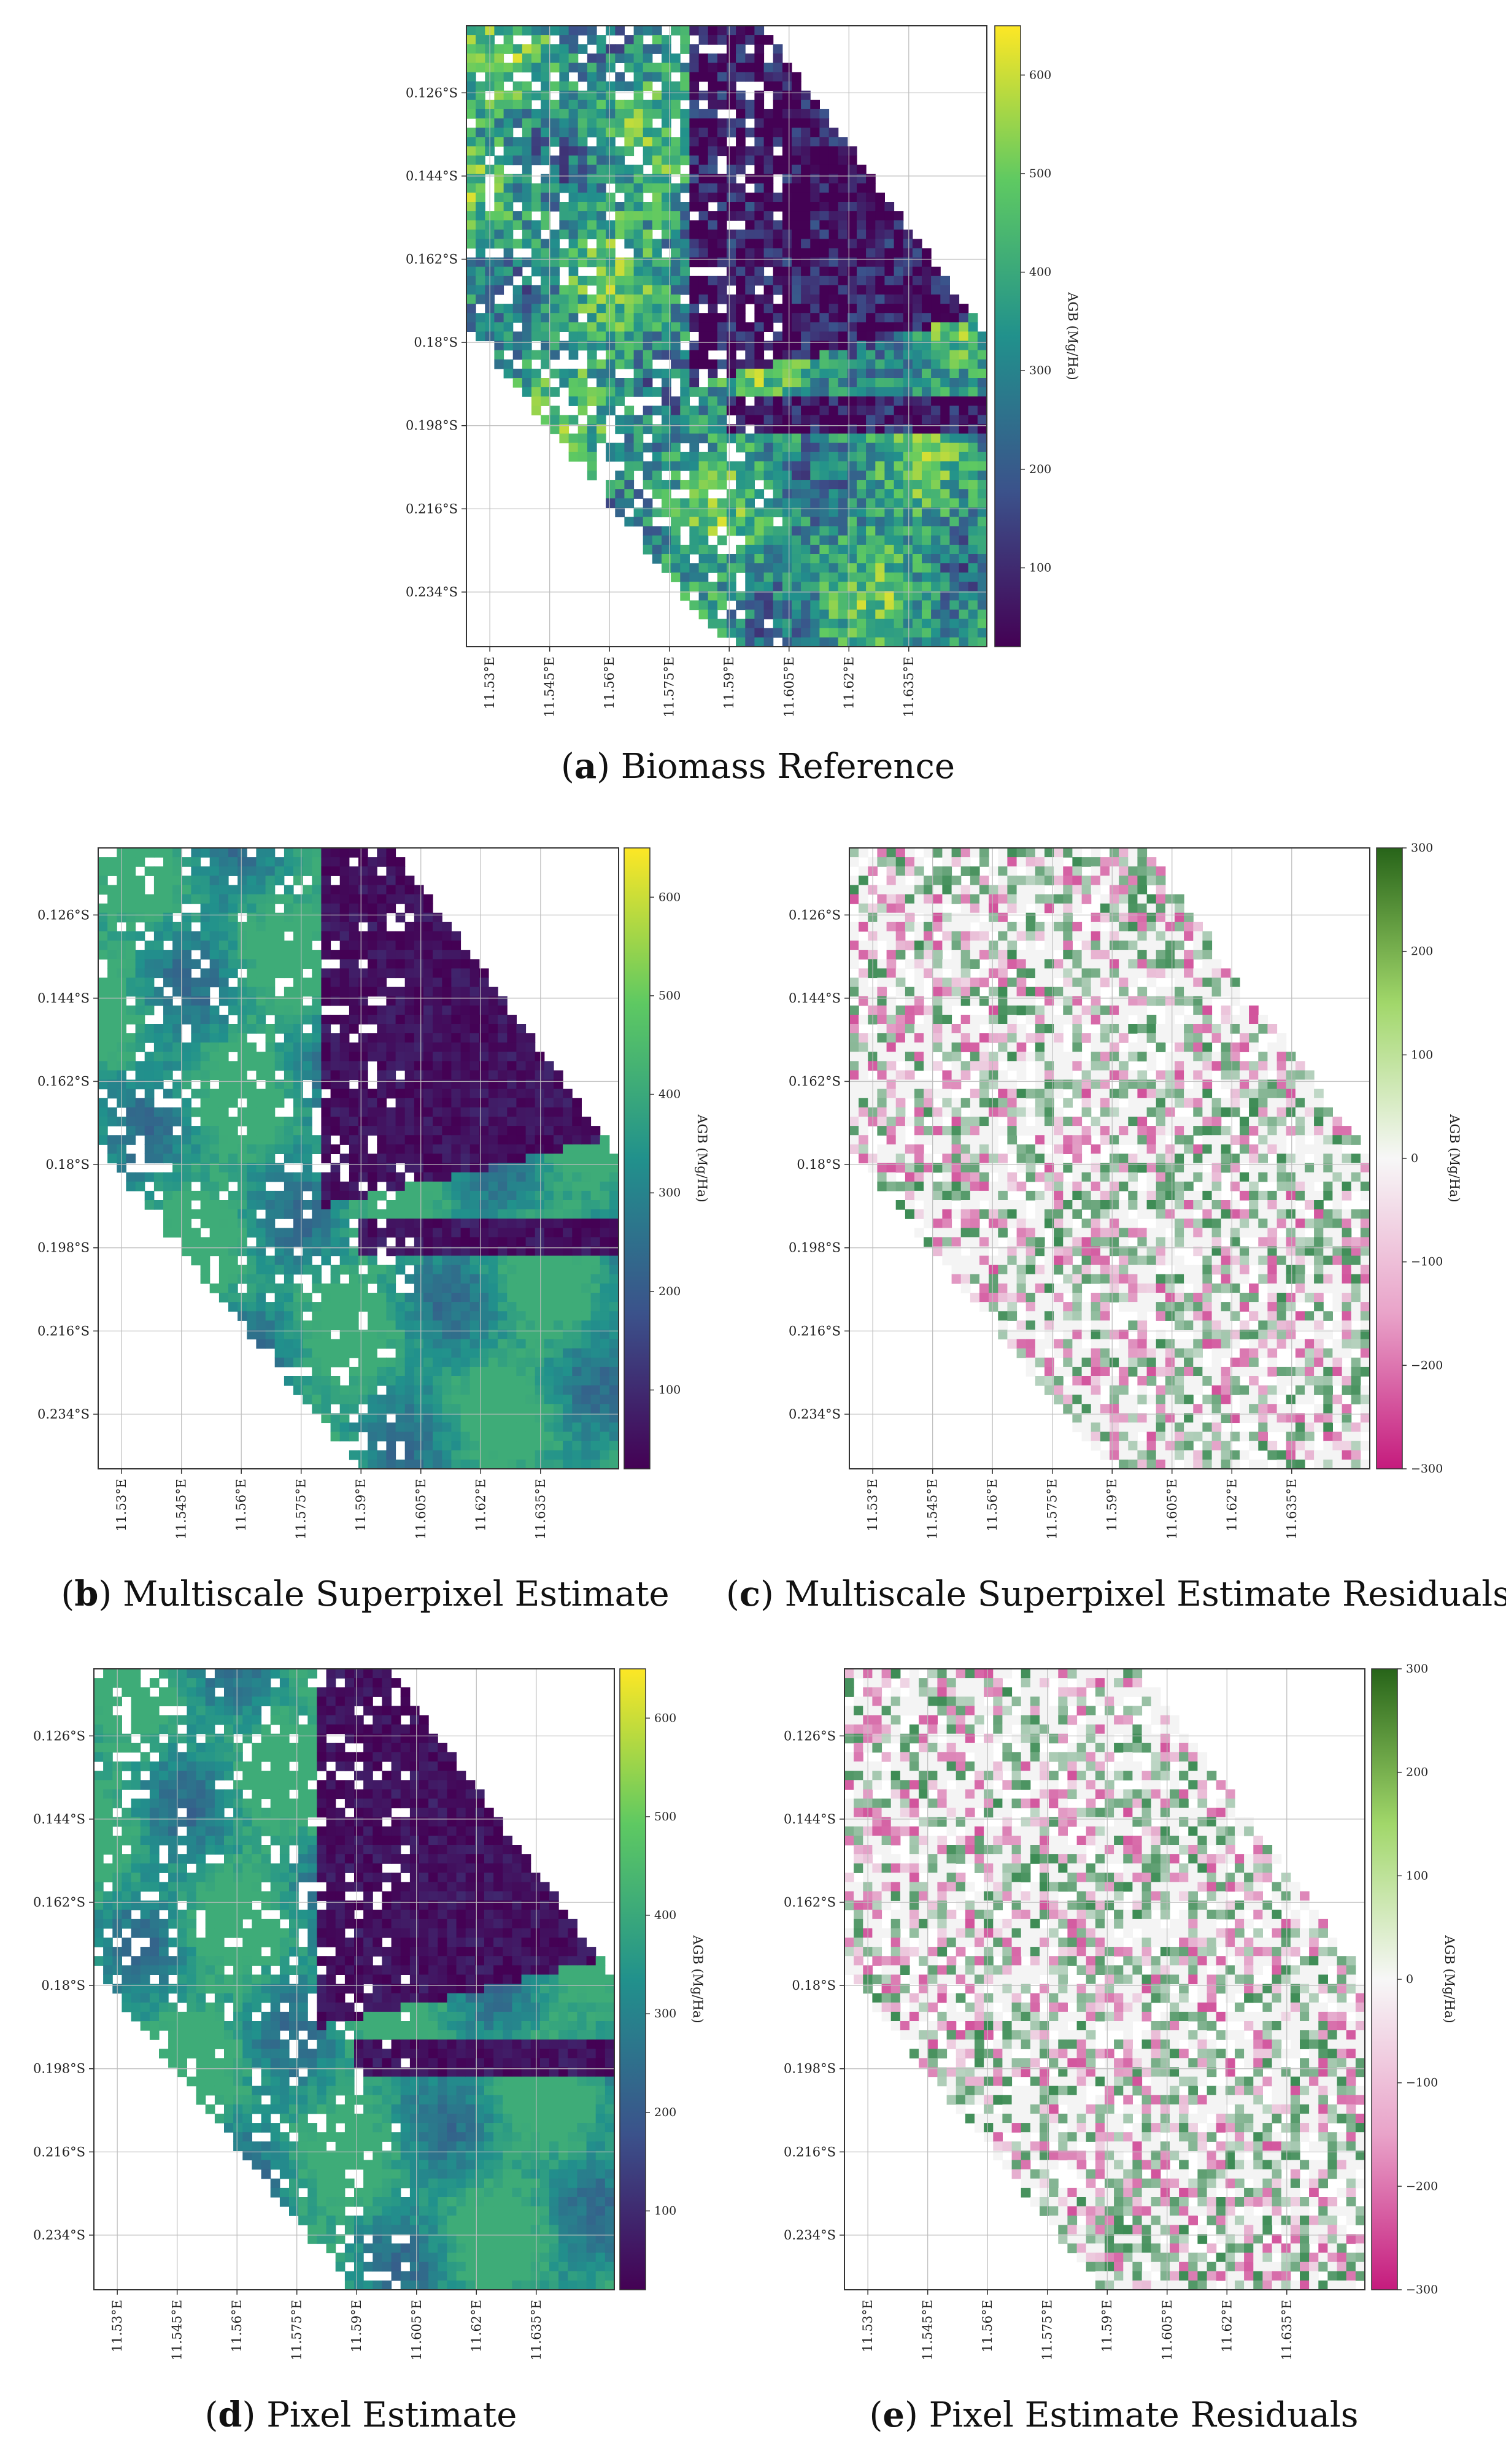  Describe the element at coordinates (361, 2415) in the screenshot. I see `panel-caption: (d) Pixel Estimate` at that location.